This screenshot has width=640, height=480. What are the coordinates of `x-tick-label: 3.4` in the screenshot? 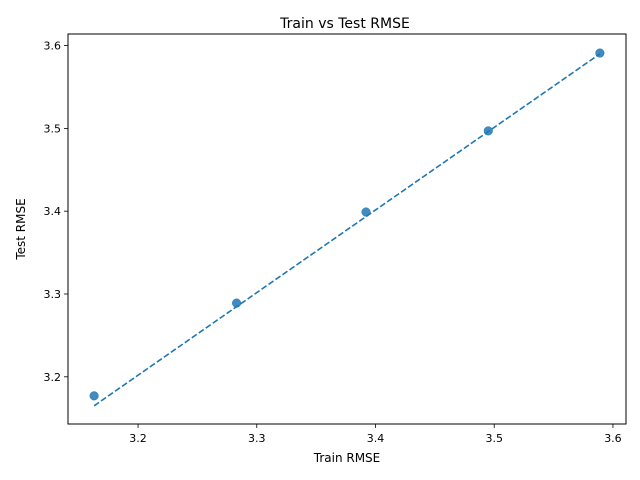 It's located at (376, 438).